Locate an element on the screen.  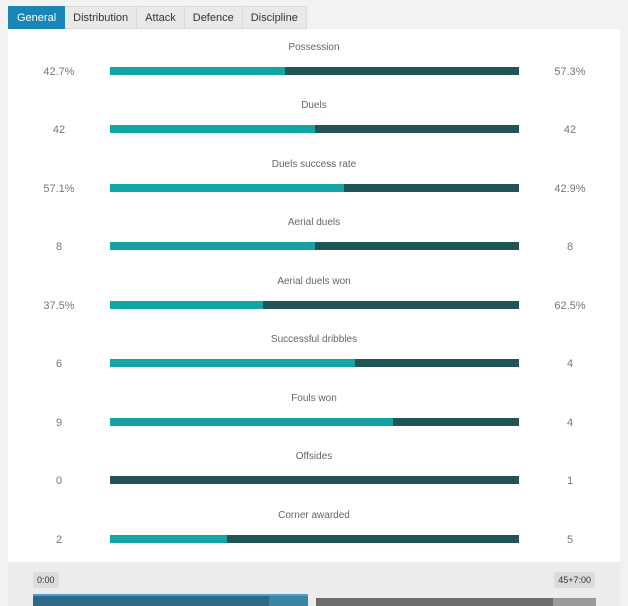
stat-label: Offsides is located at coordinates (314, 456).